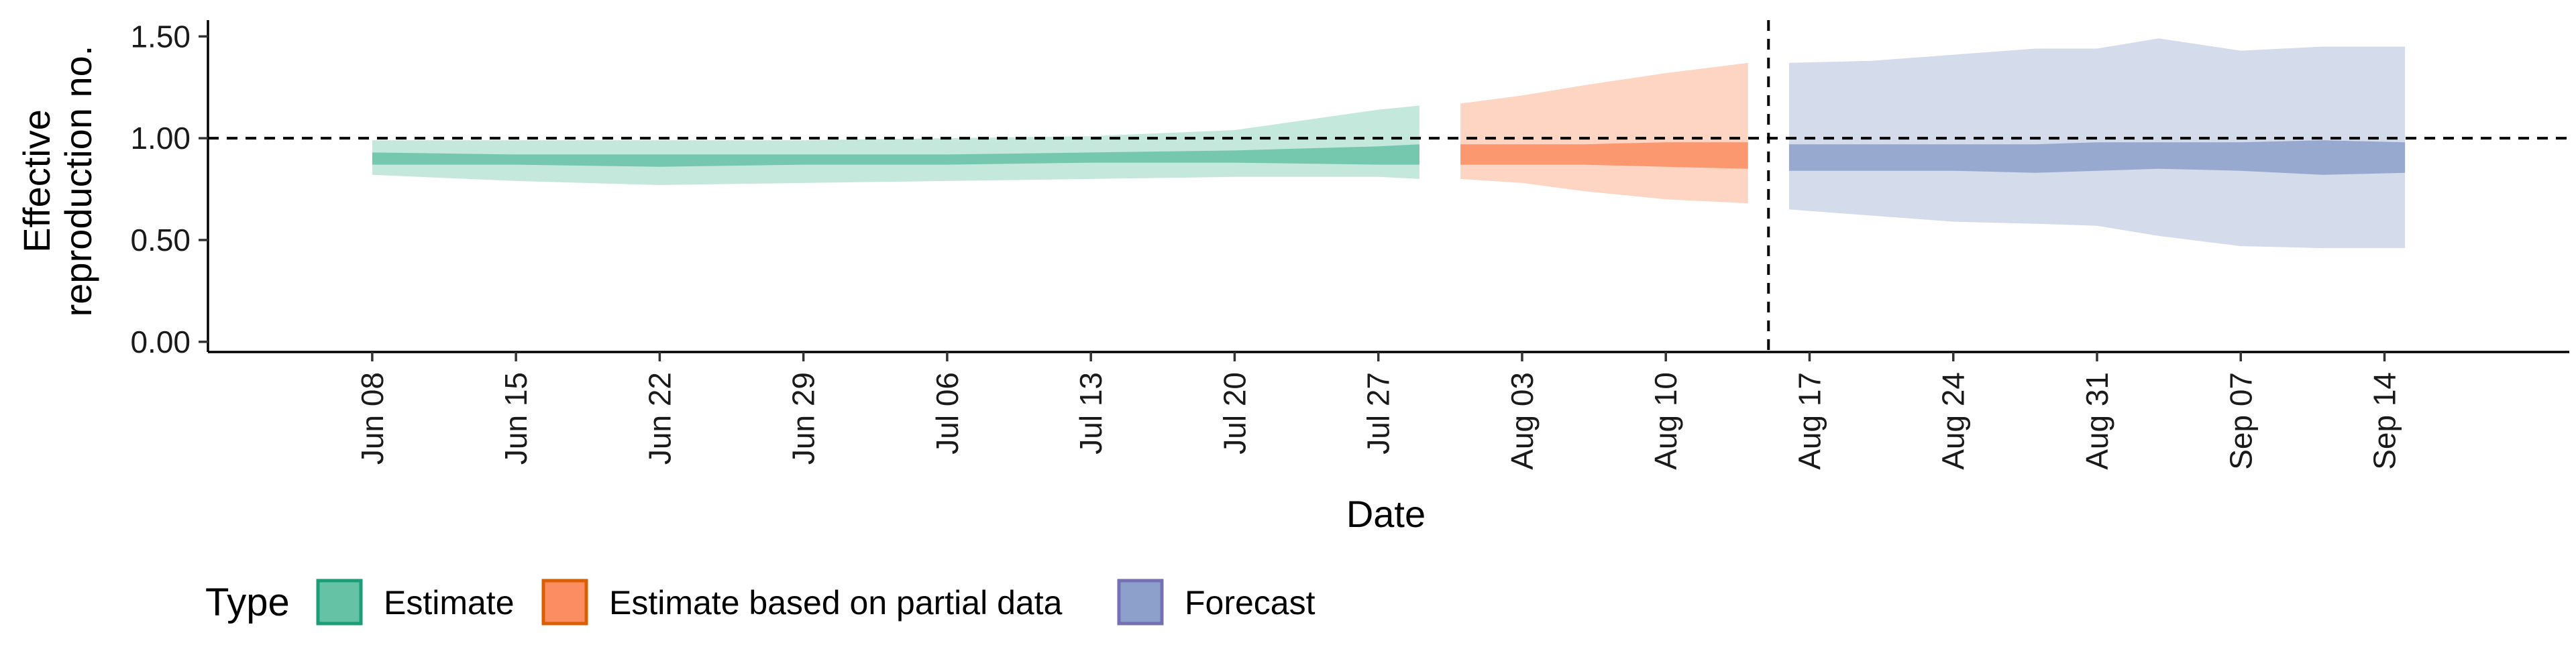 The height and width of the screenshot is (647, 2576). What do you see at coordinates (36, 181) in the screenshot?
I see `y-axis-title-line-1: Effective` at bounding box center [36, 181].